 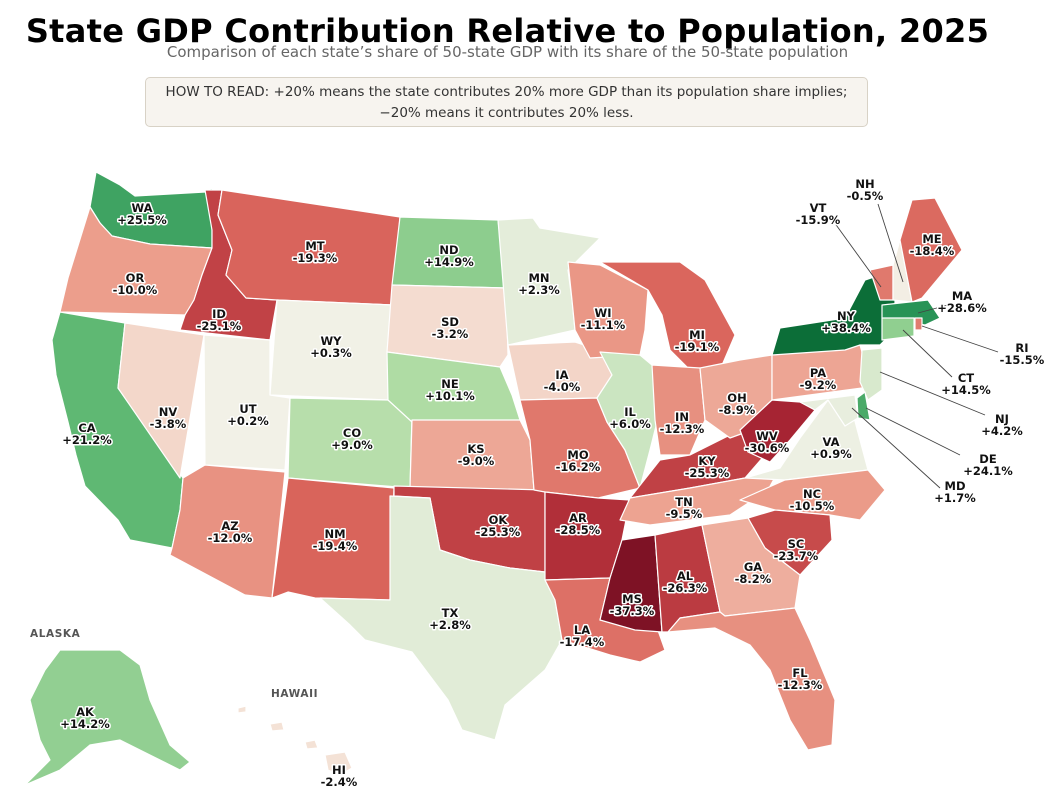 I want to click on state-mn, so click(x=549, y=281).